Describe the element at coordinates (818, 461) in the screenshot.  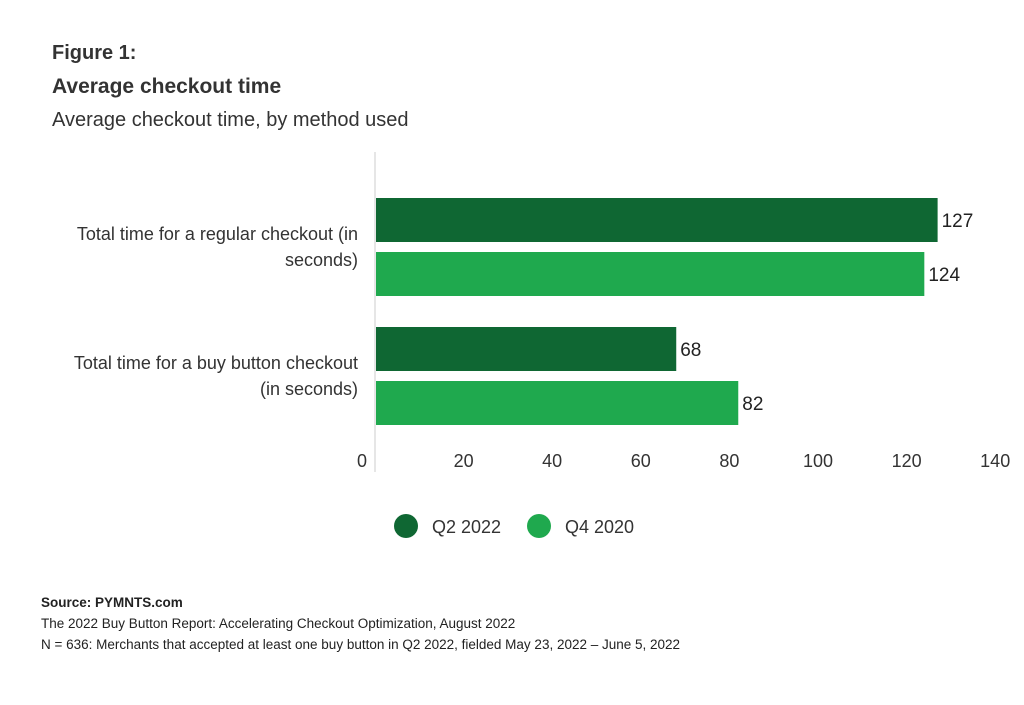
I see `x-tick-label: 100` at that location.